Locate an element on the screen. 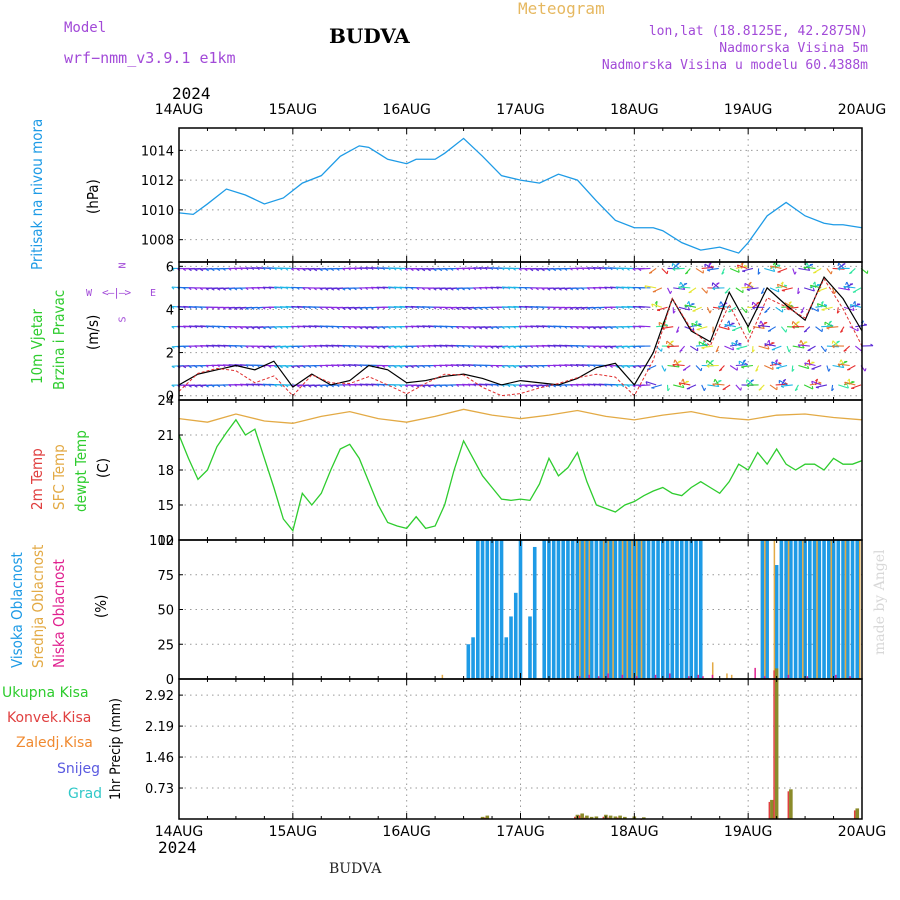 The image size is (900, 900). precip-bar-convective is located at coordinates (854, 814).